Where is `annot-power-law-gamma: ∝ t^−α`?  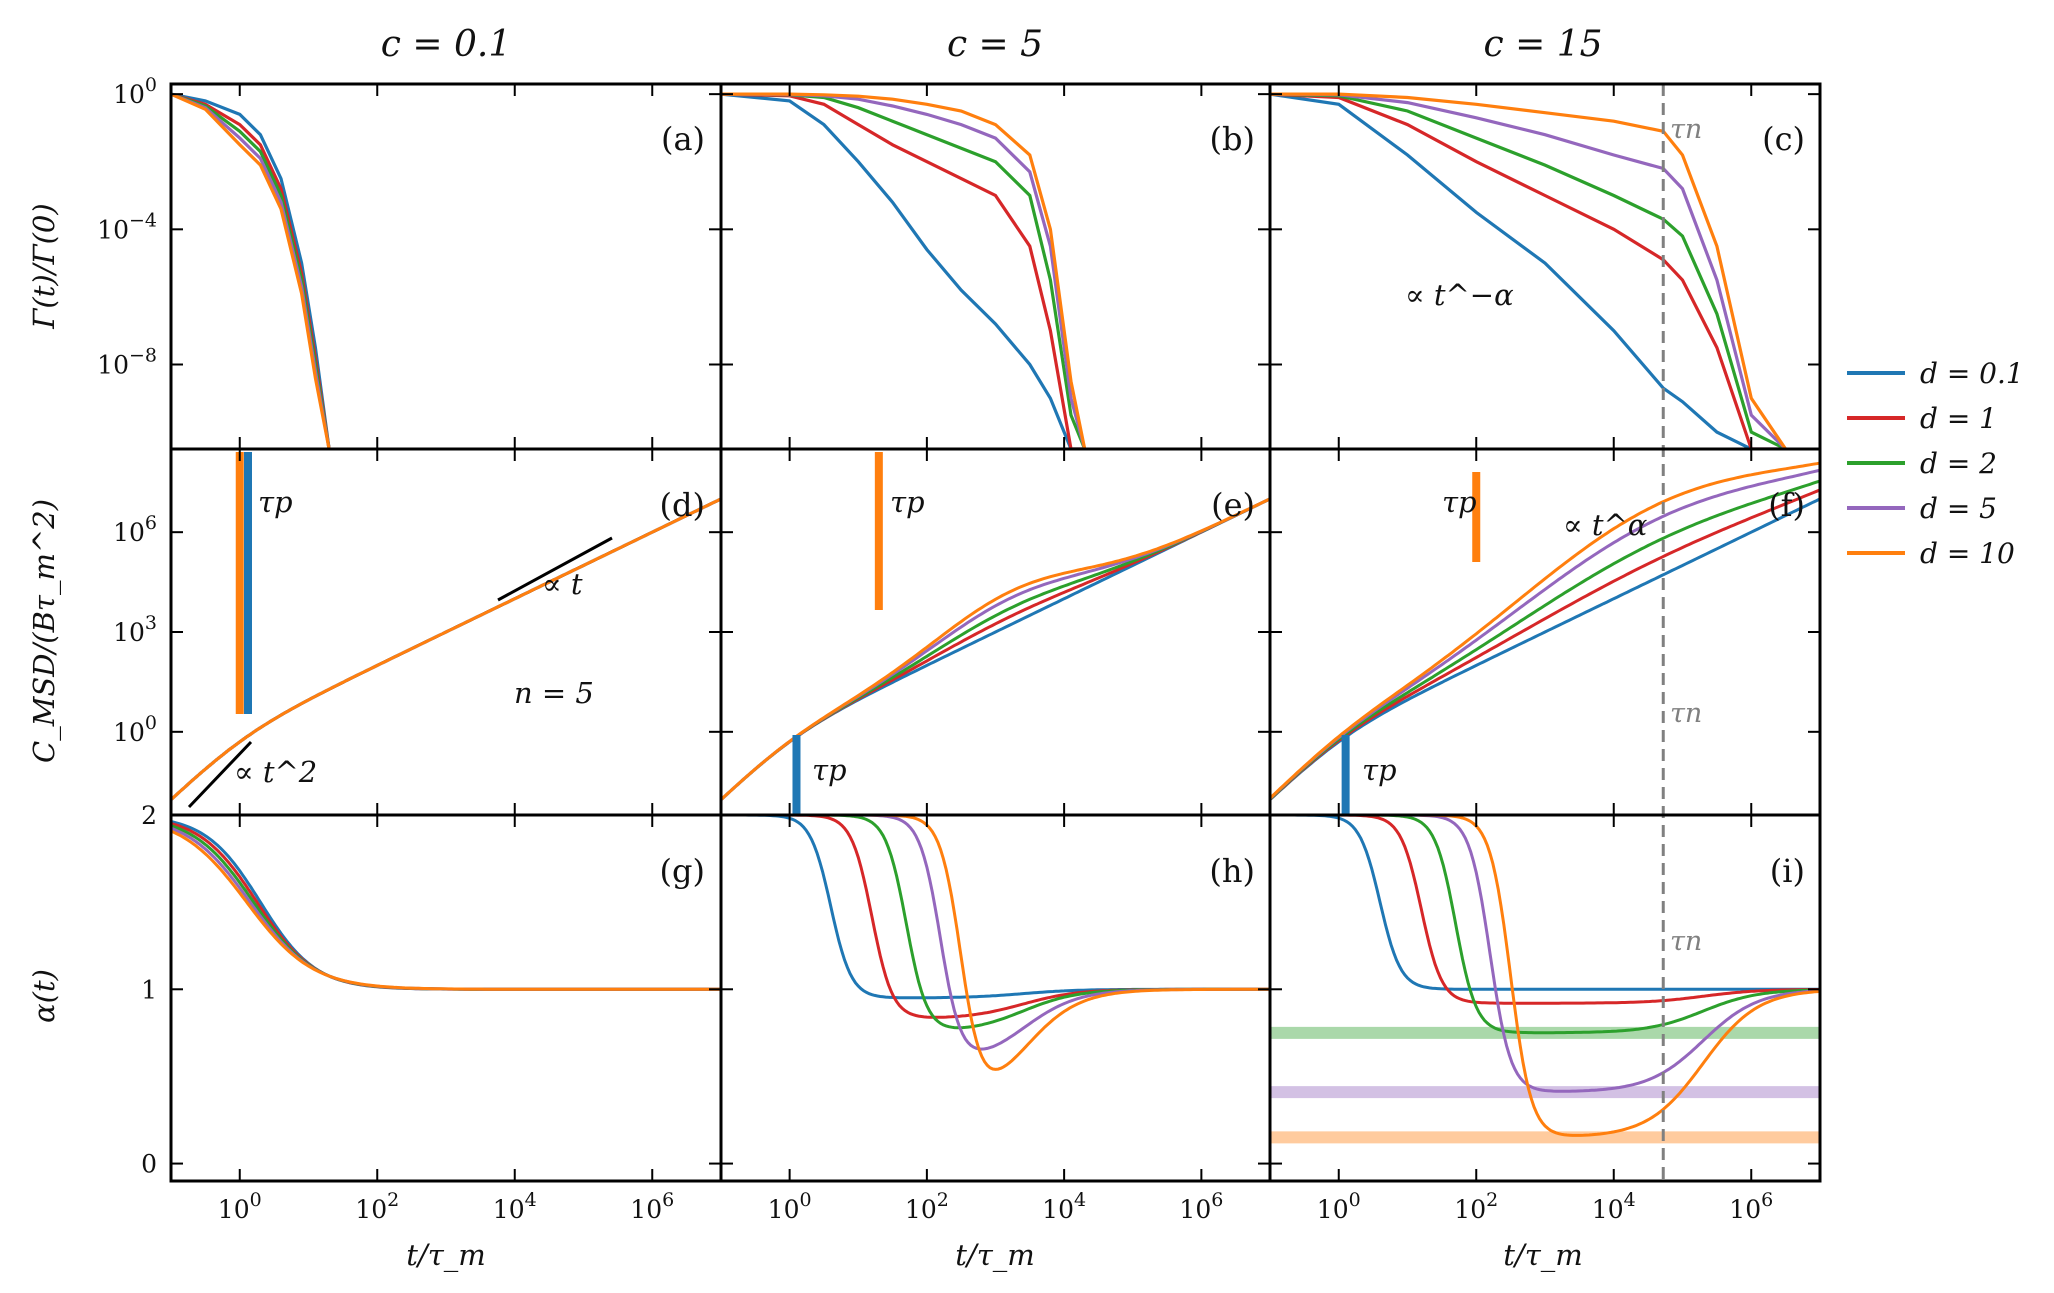 annot-power-law-gamma: ∝ t^−α is located at coordinates (1459, 295).